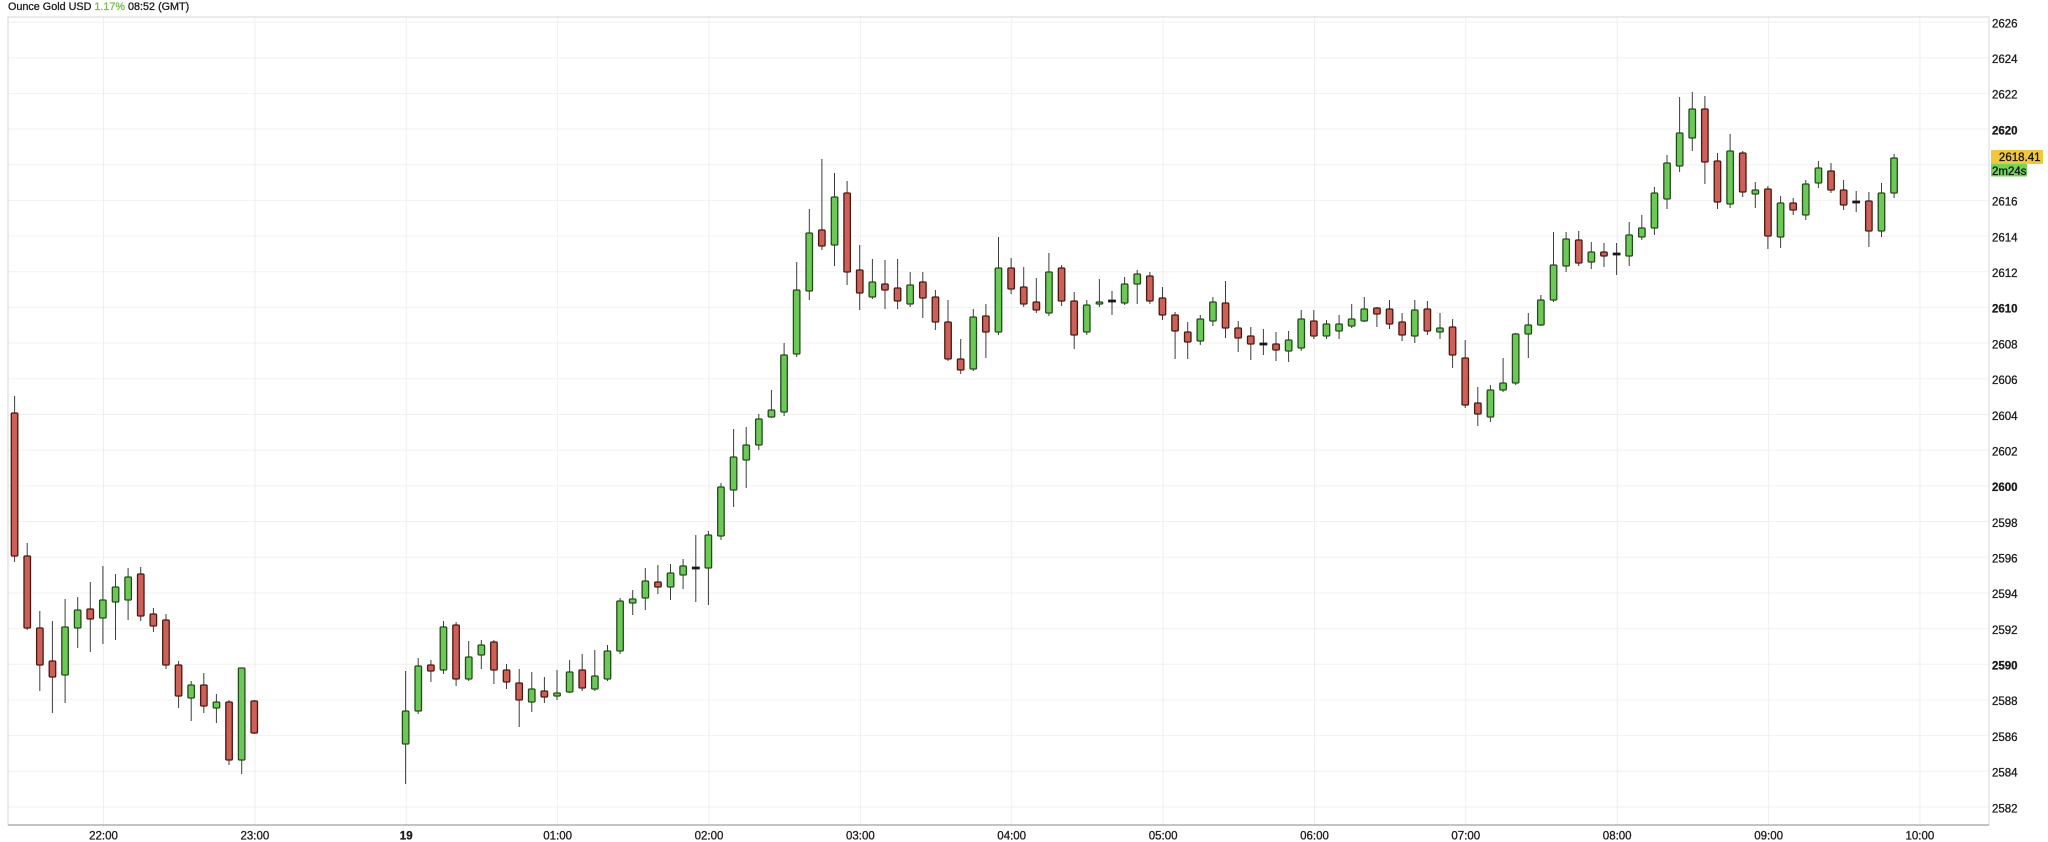 This screenshot has height=842, width=2048. I want to click on svg-text: 2604, so click(2005, 417).